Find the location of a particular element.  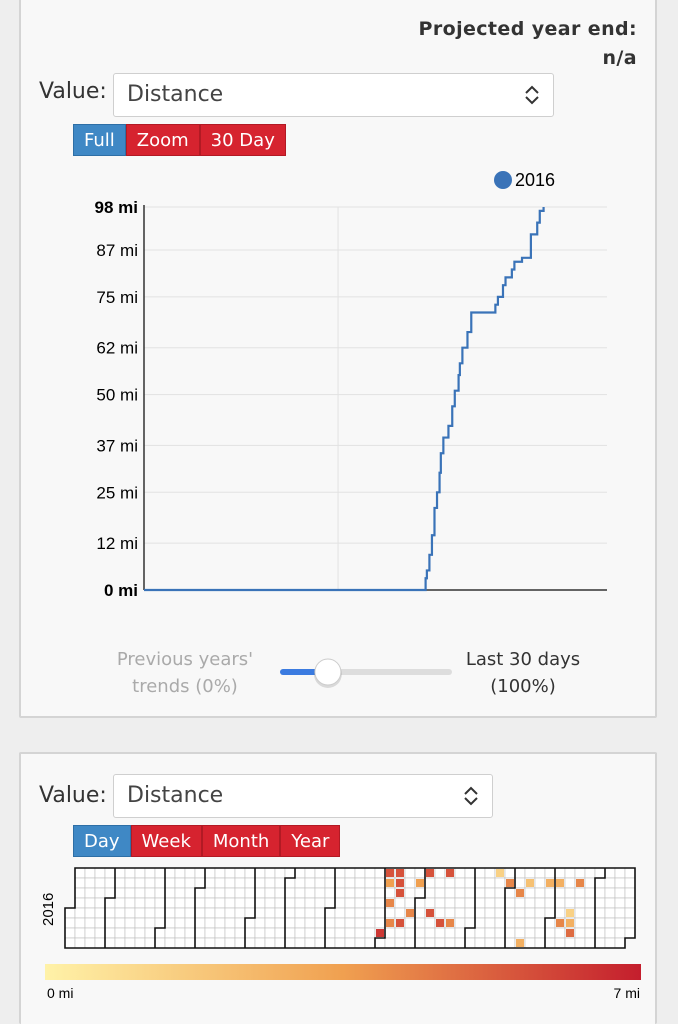

period-week-button: Week is located at coordinates (166, 841).